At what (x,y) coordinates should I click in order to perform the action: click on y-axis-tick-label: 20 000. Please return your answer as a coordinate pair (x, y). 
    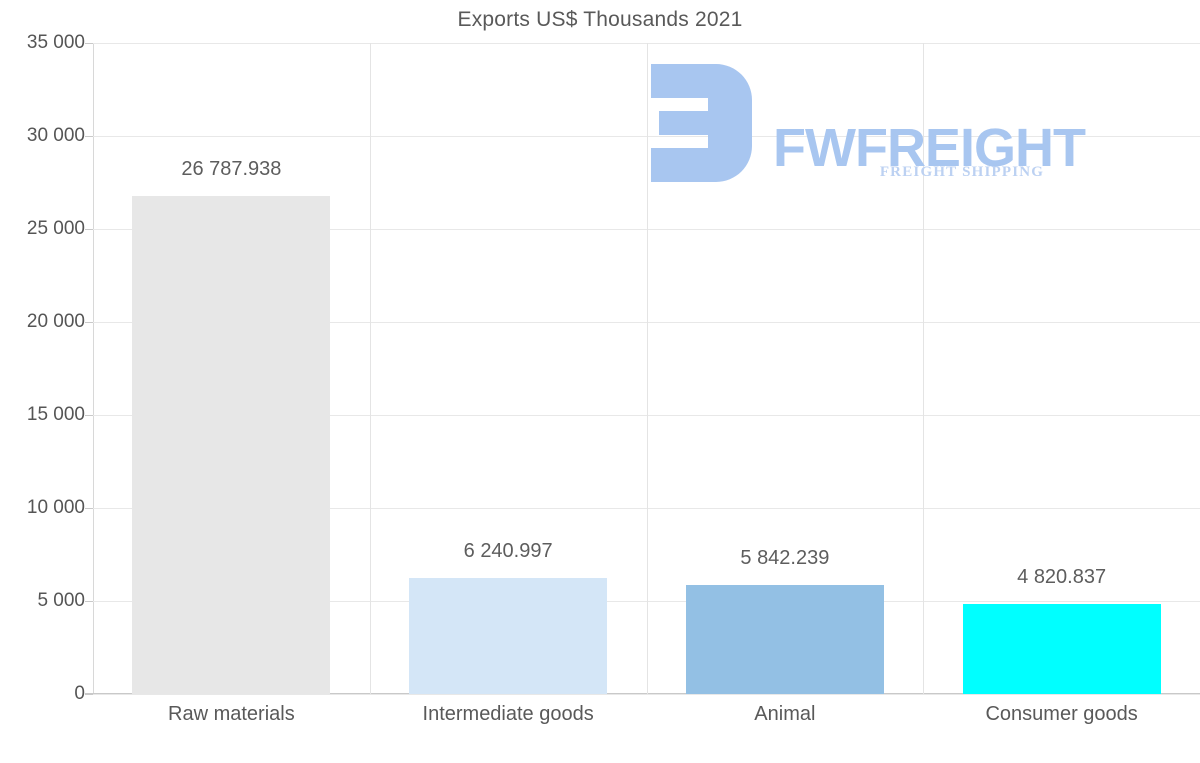
    Looking at the image, I should click on (55, 321).